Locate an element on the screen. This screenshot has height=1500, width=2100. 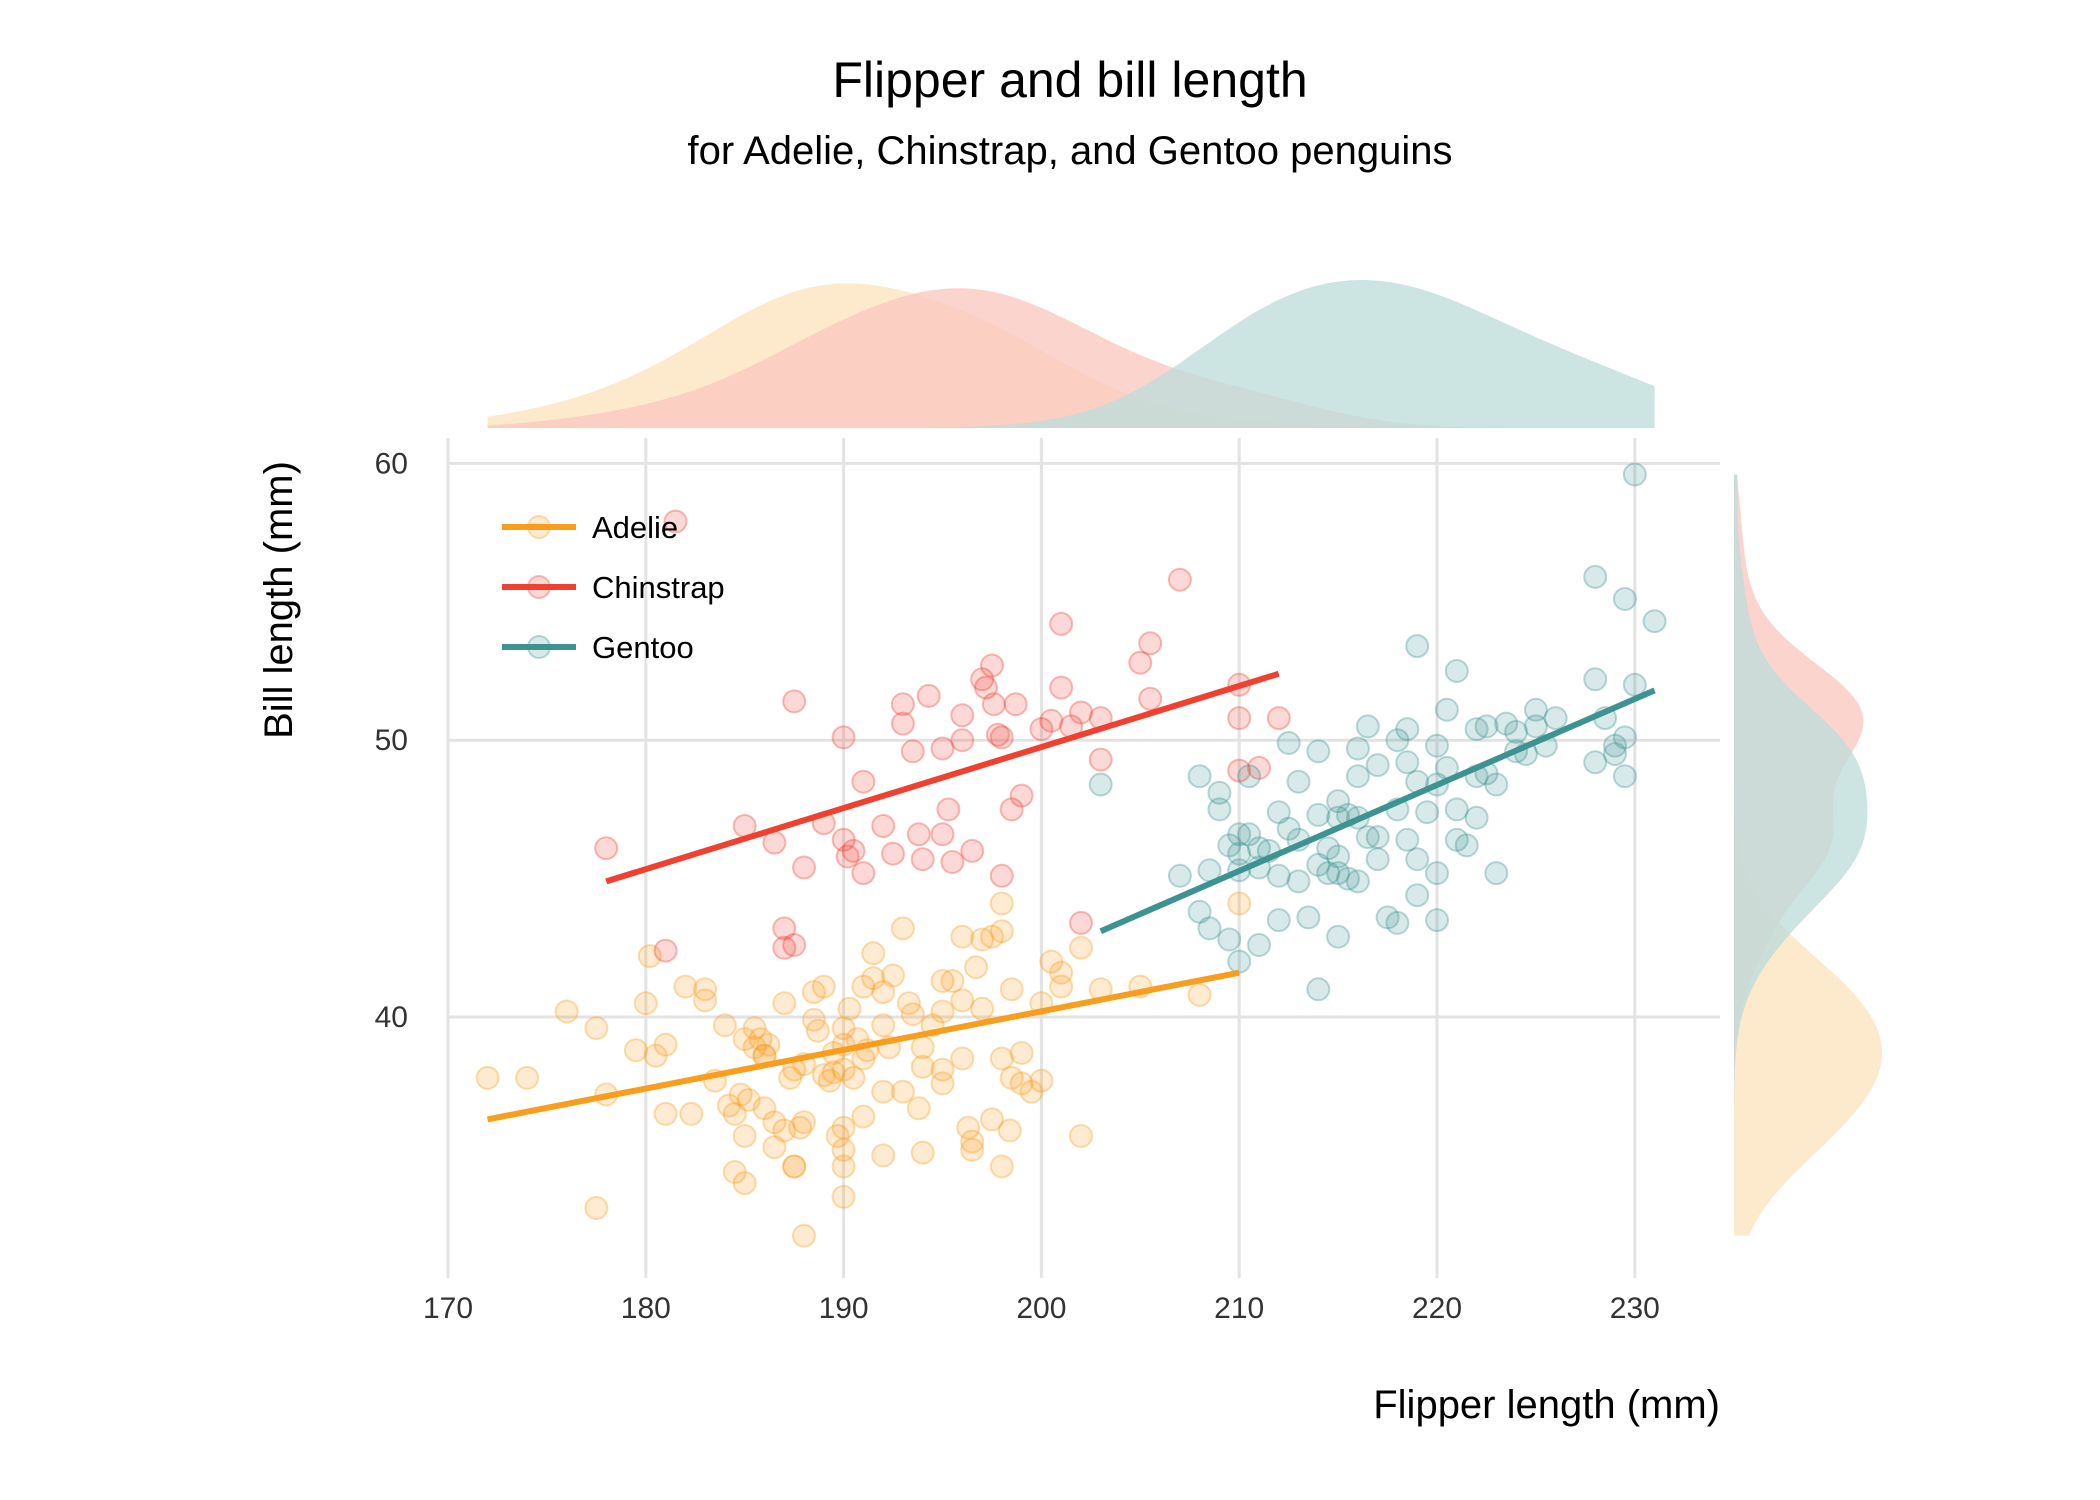
trend-line-adelie is located at coordinates (863, 1046).